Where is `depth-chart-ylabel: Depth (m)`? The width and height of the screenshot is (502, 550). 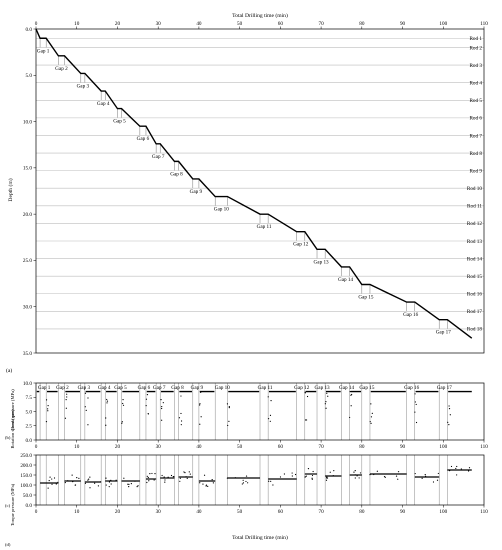 depth-chart-ylabel: Depth (m) is located at coordinates (10, 189).